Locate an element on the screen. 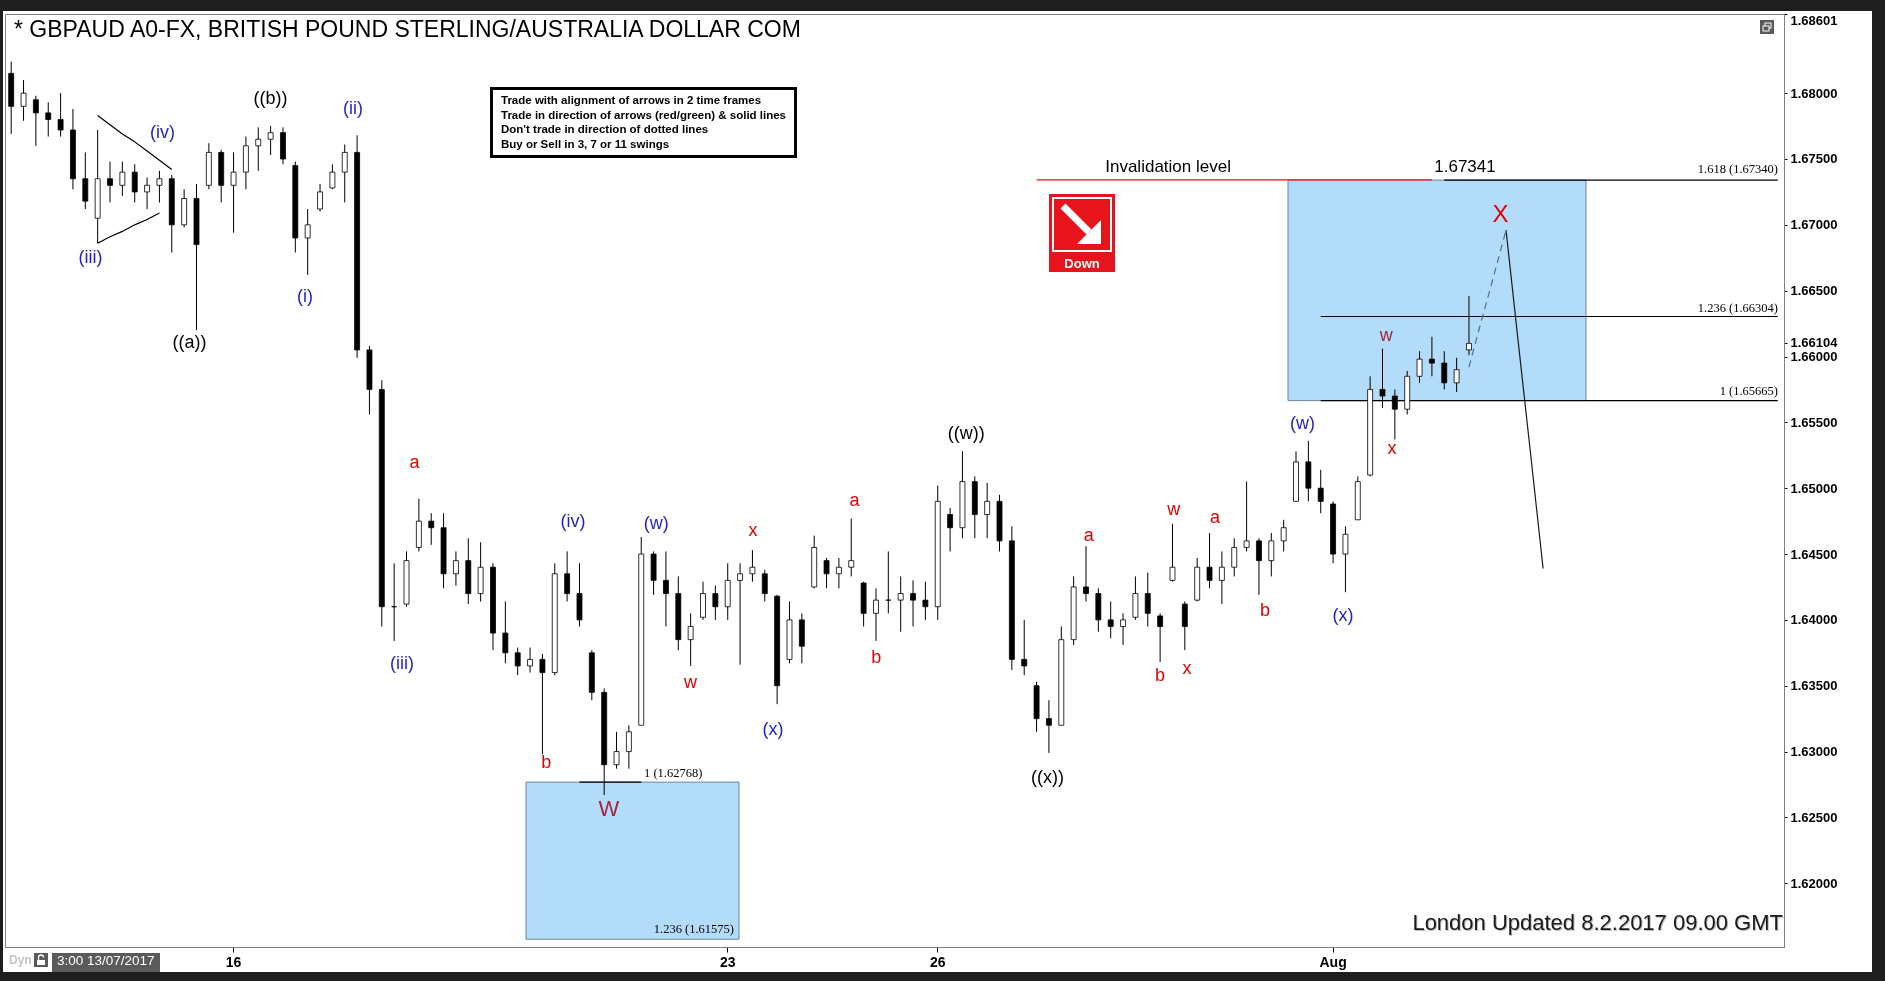  text: 3:00 13/07/2017 is located at coordinates (106, 962).